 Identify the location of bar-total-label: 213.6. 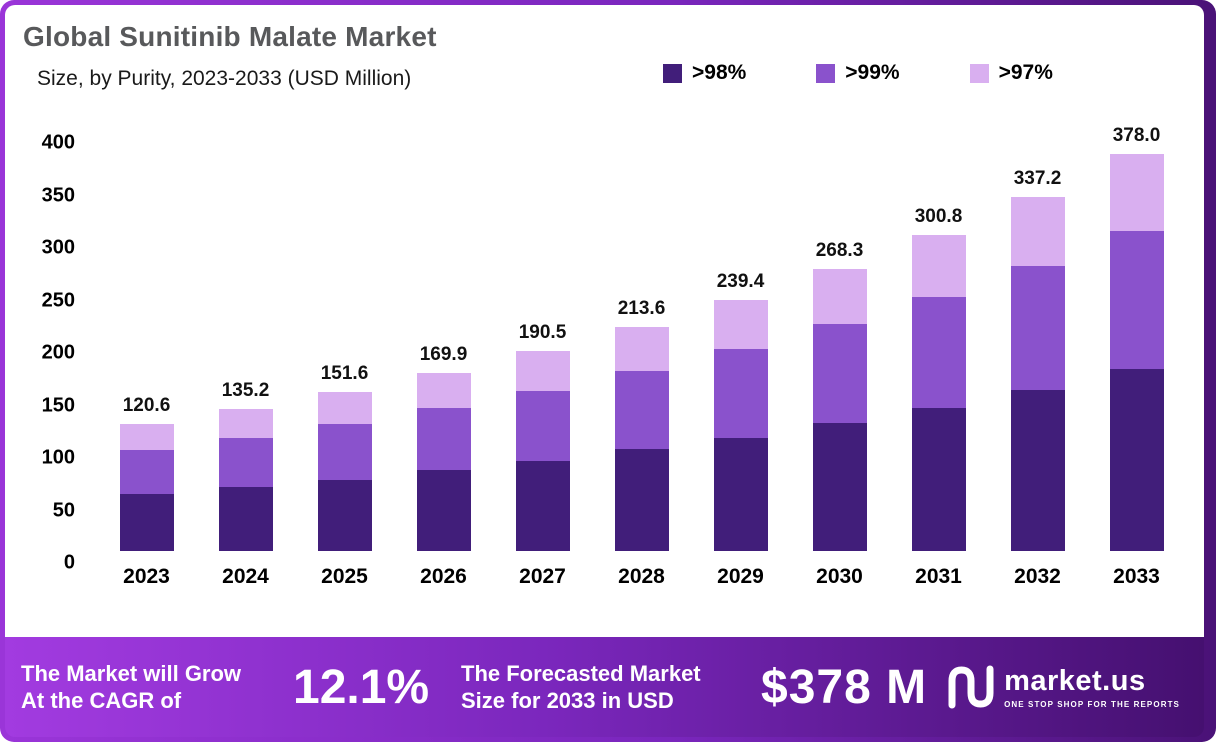
(641, 308).